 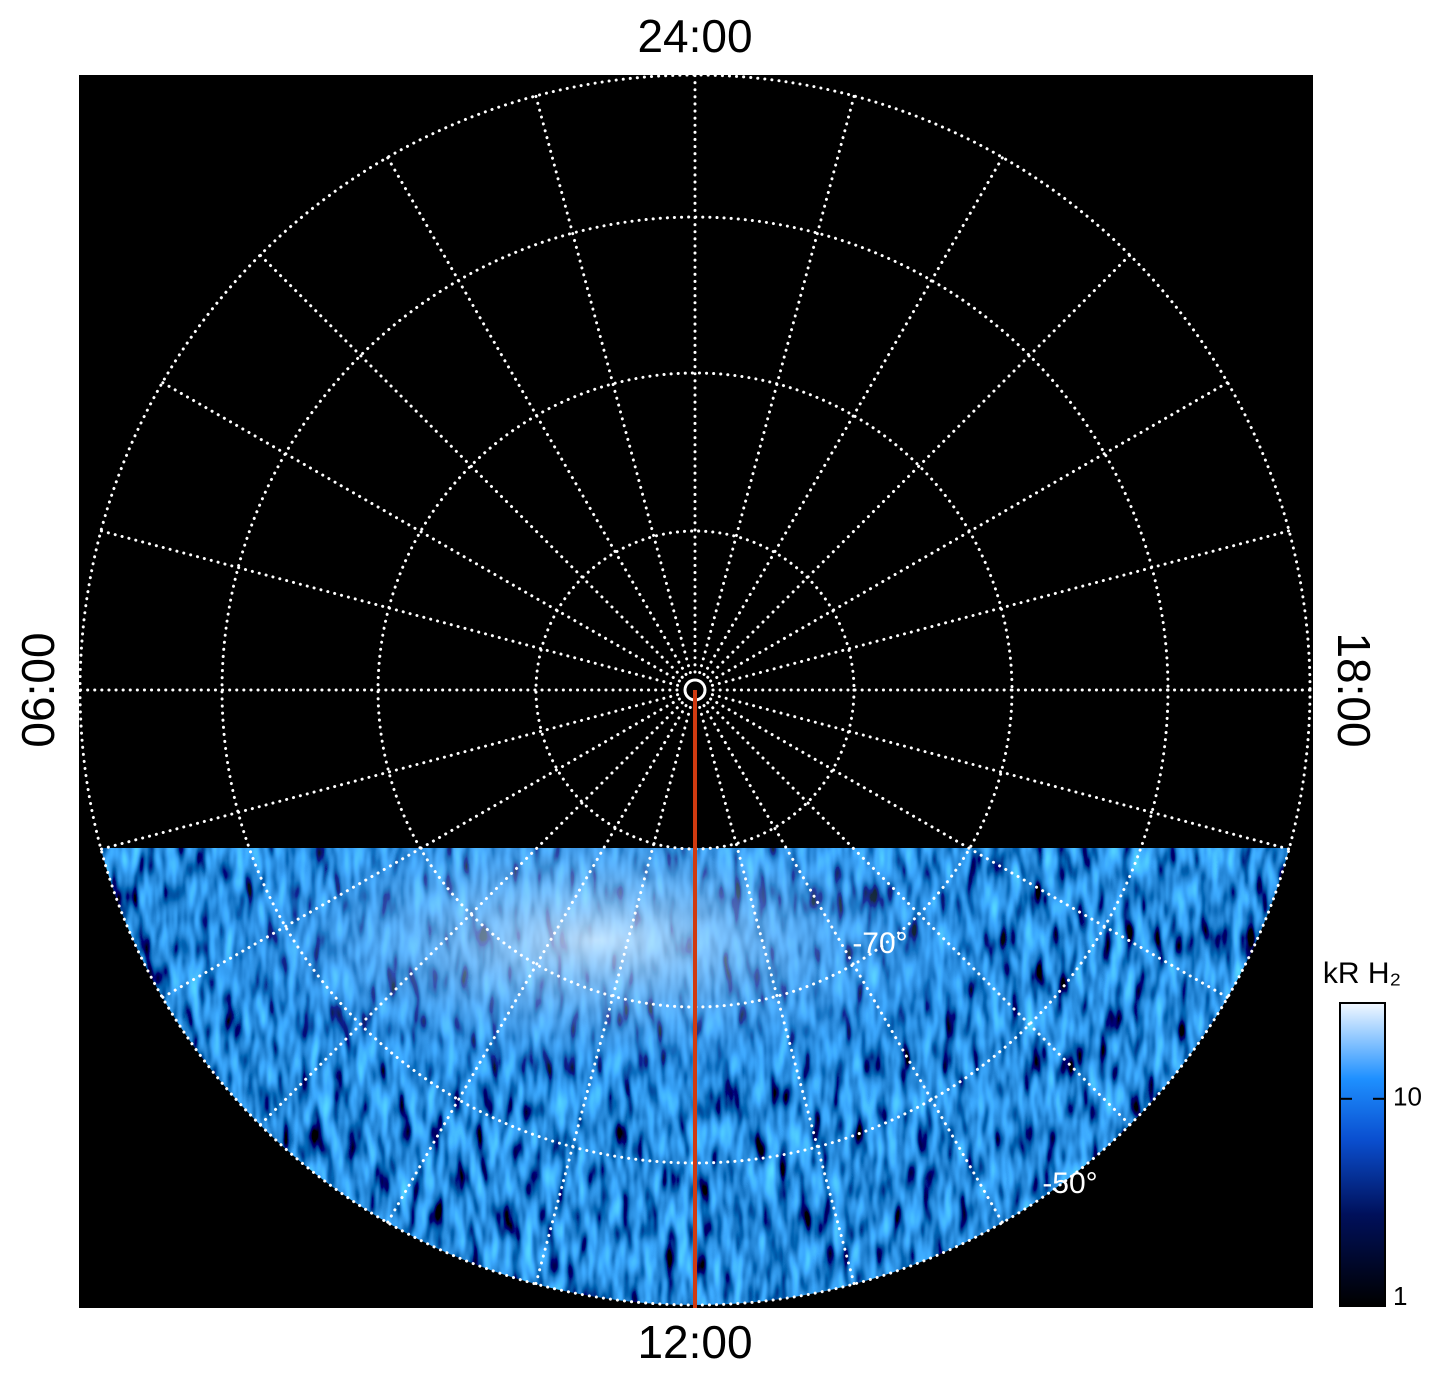 What do you see at coordinates (1362, 1154) in the screenshot?
I see `colorbar` at bounding box center [1362, 1154].